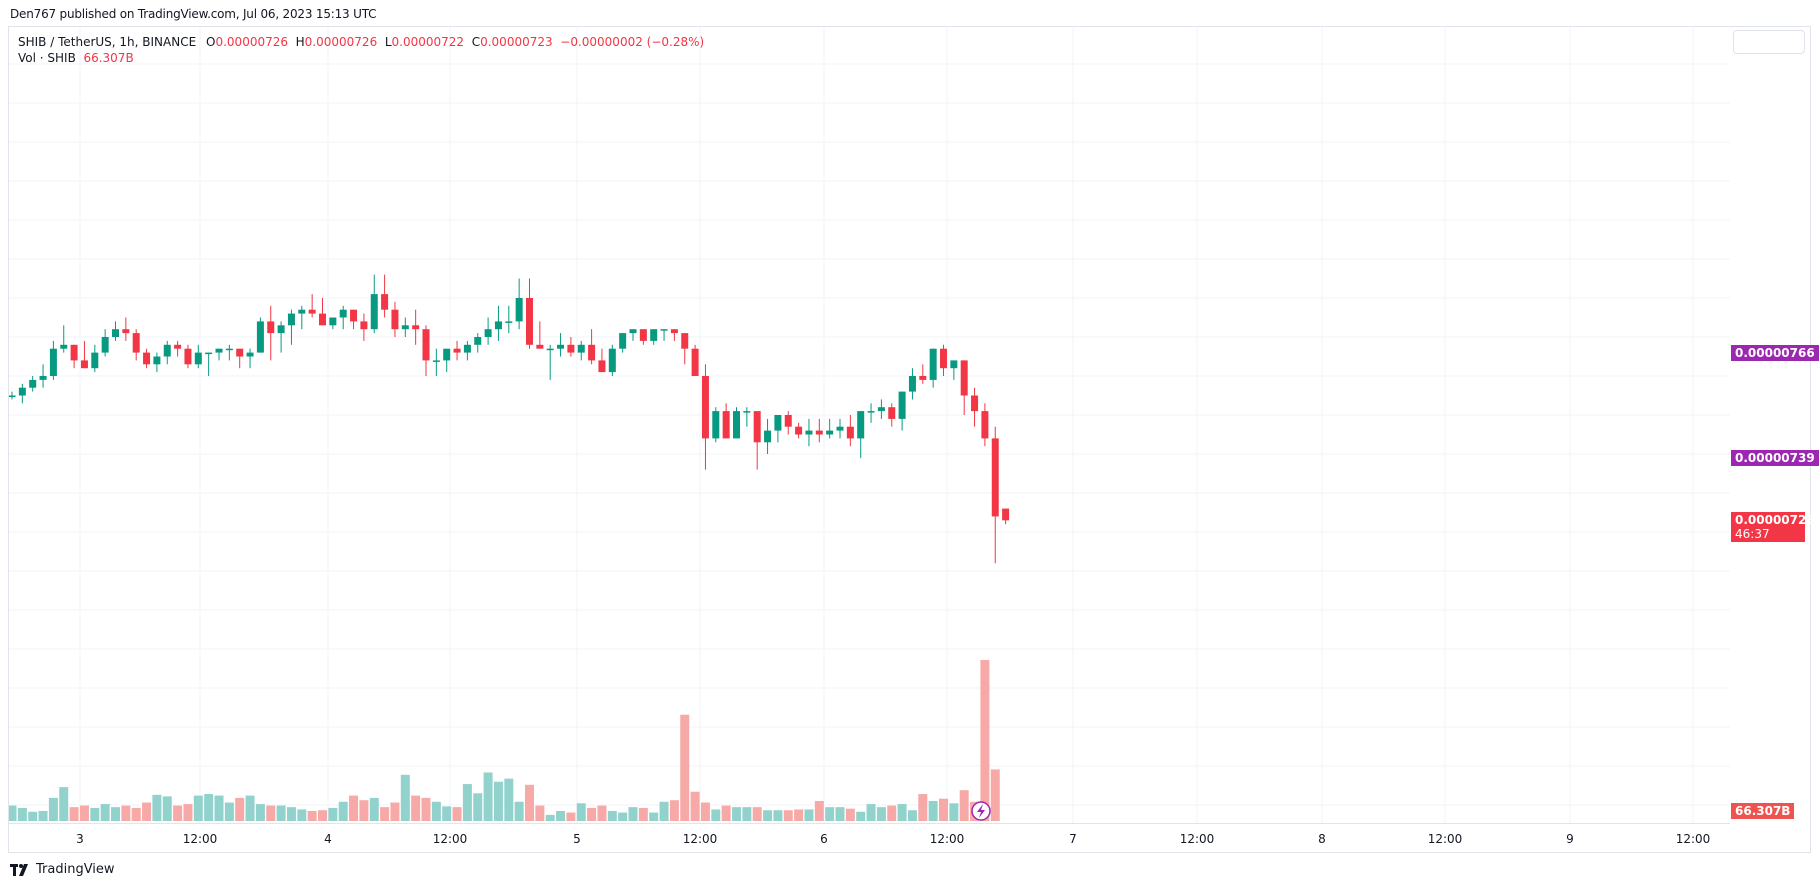  Describe the element at coordinates (361, 58) in the screenshot. I see `volume-row: Vol · SHIB 66.307B` at that location.